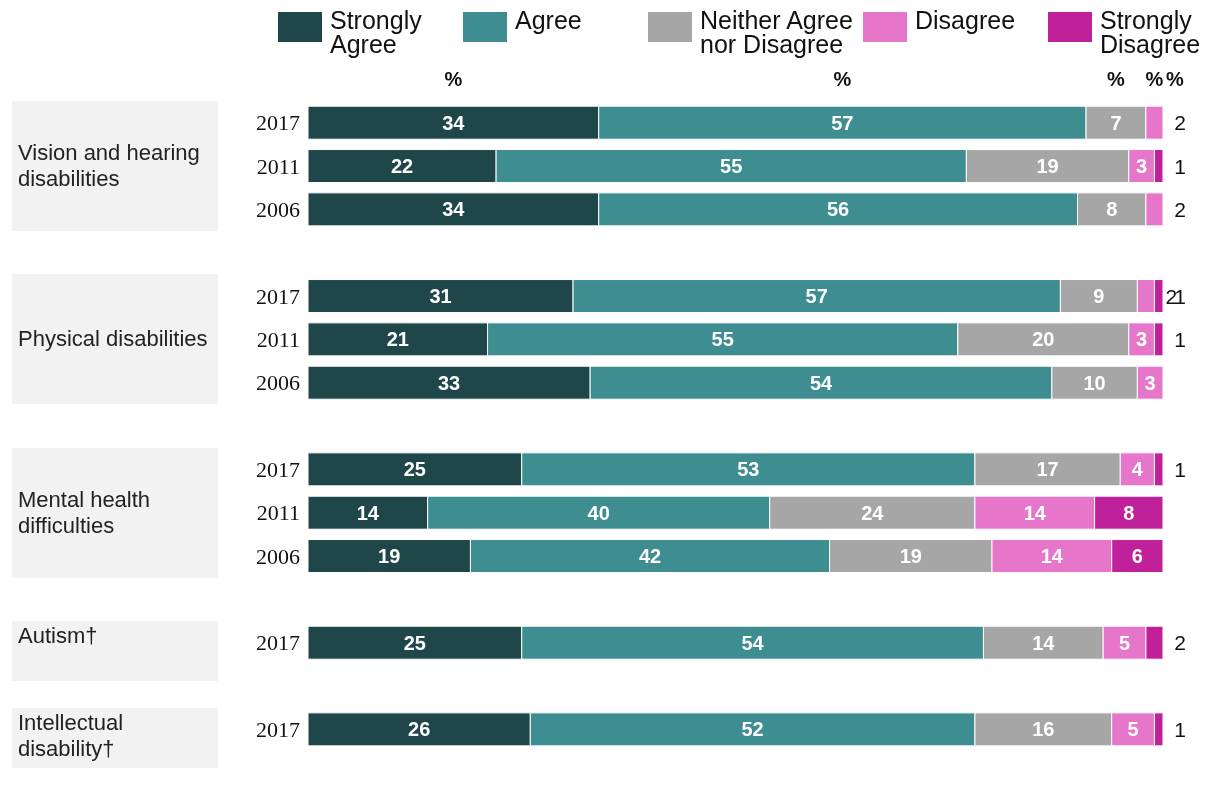  What do you see at coordinates (440, 296) in the screenshot?
I see `data-label: 31` at bounding box center [440, 296].